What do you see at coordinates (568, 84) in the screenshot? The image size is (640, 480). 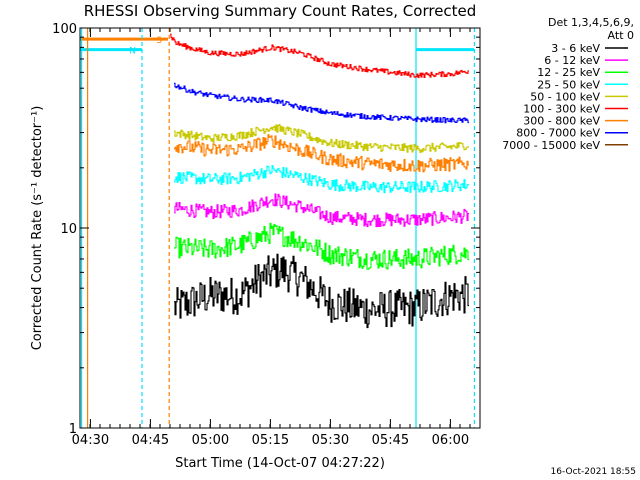 I see `legend-label-3: 25 - 50 keV` at bounding box center [568, 84].